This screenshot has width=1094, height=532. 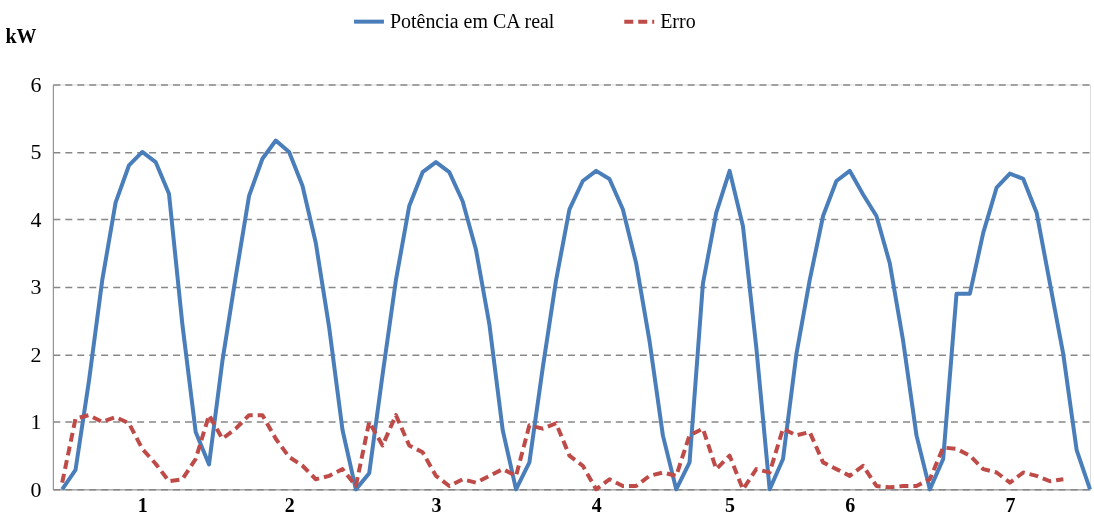 I want to click on y-tick-label: 5, so click(x=36, y=152).